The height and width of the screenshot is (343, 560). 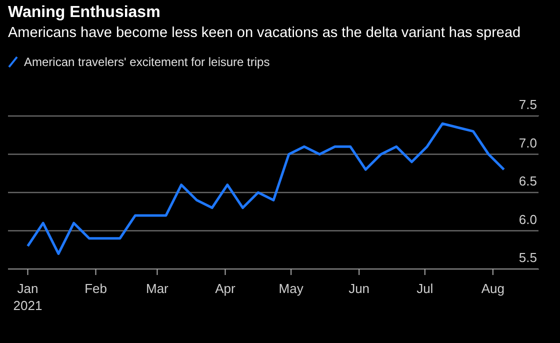 I want to click on x-tick-label: Aug, so click(x=492, y=288).